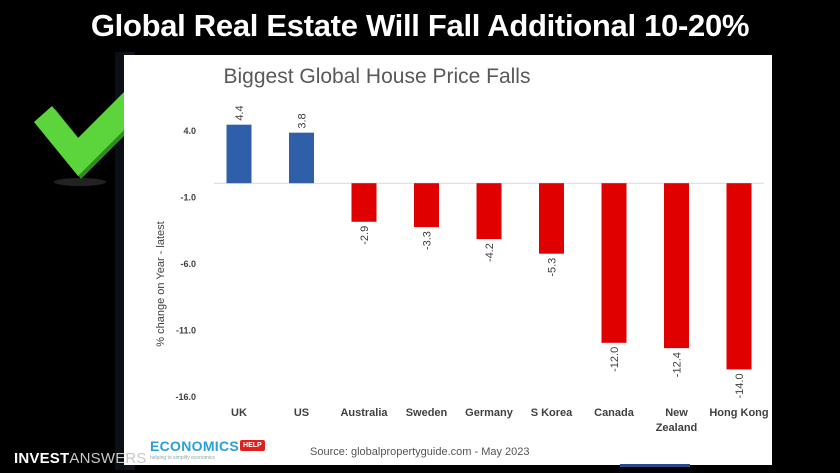 This screenshot has height=473, width=840. I want to click on bar-value-label: -5.3, so click(553, 267).